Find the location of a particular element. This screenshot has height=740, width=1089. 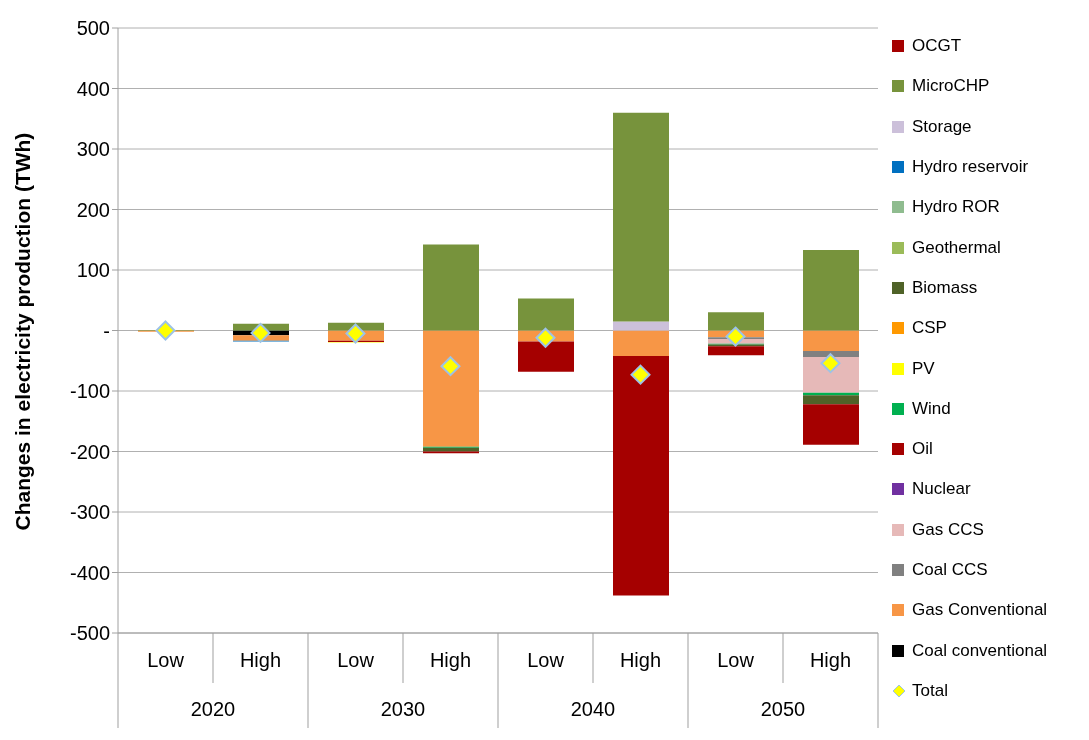

y-tick-label: 300 is located at coordinates (93, 149).